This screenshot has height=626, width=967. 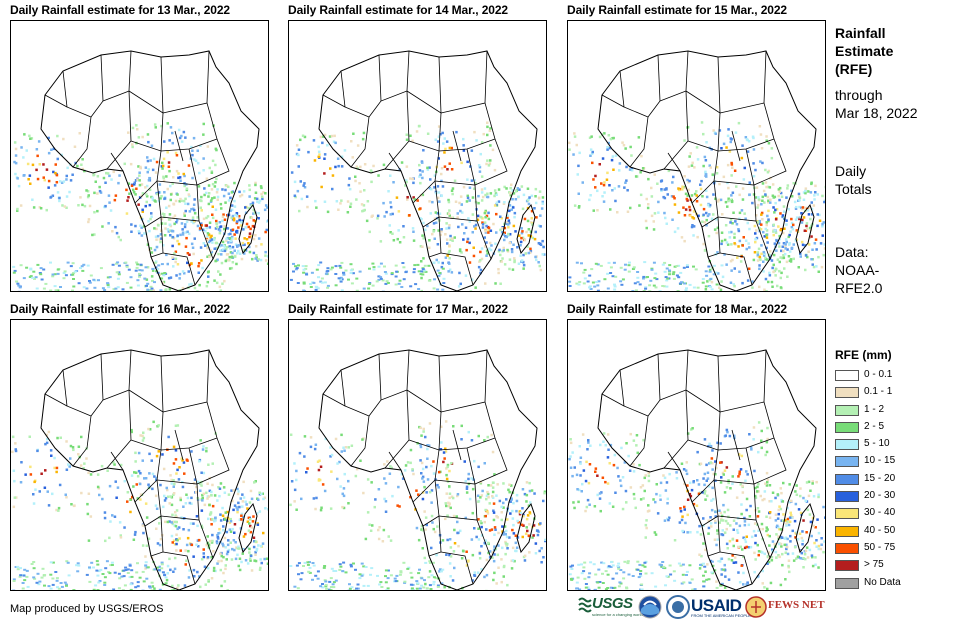 I want to click on legend-label: 20 - 30, so click(x=880, y=496).